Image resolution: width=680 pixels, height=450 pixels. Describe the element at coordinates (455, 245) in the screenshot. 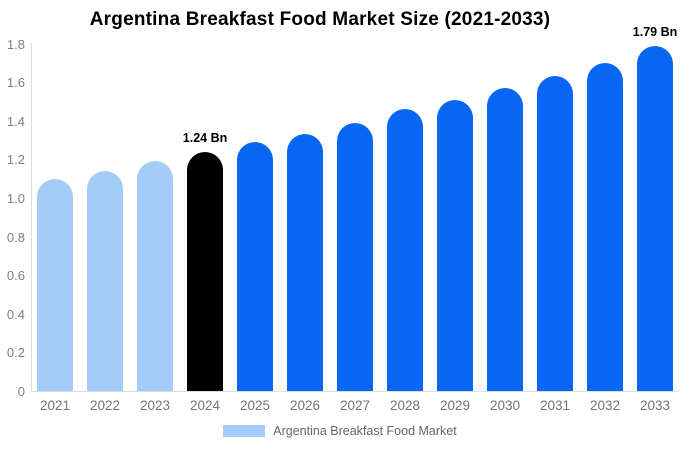

I see `bar-2029` at that location.